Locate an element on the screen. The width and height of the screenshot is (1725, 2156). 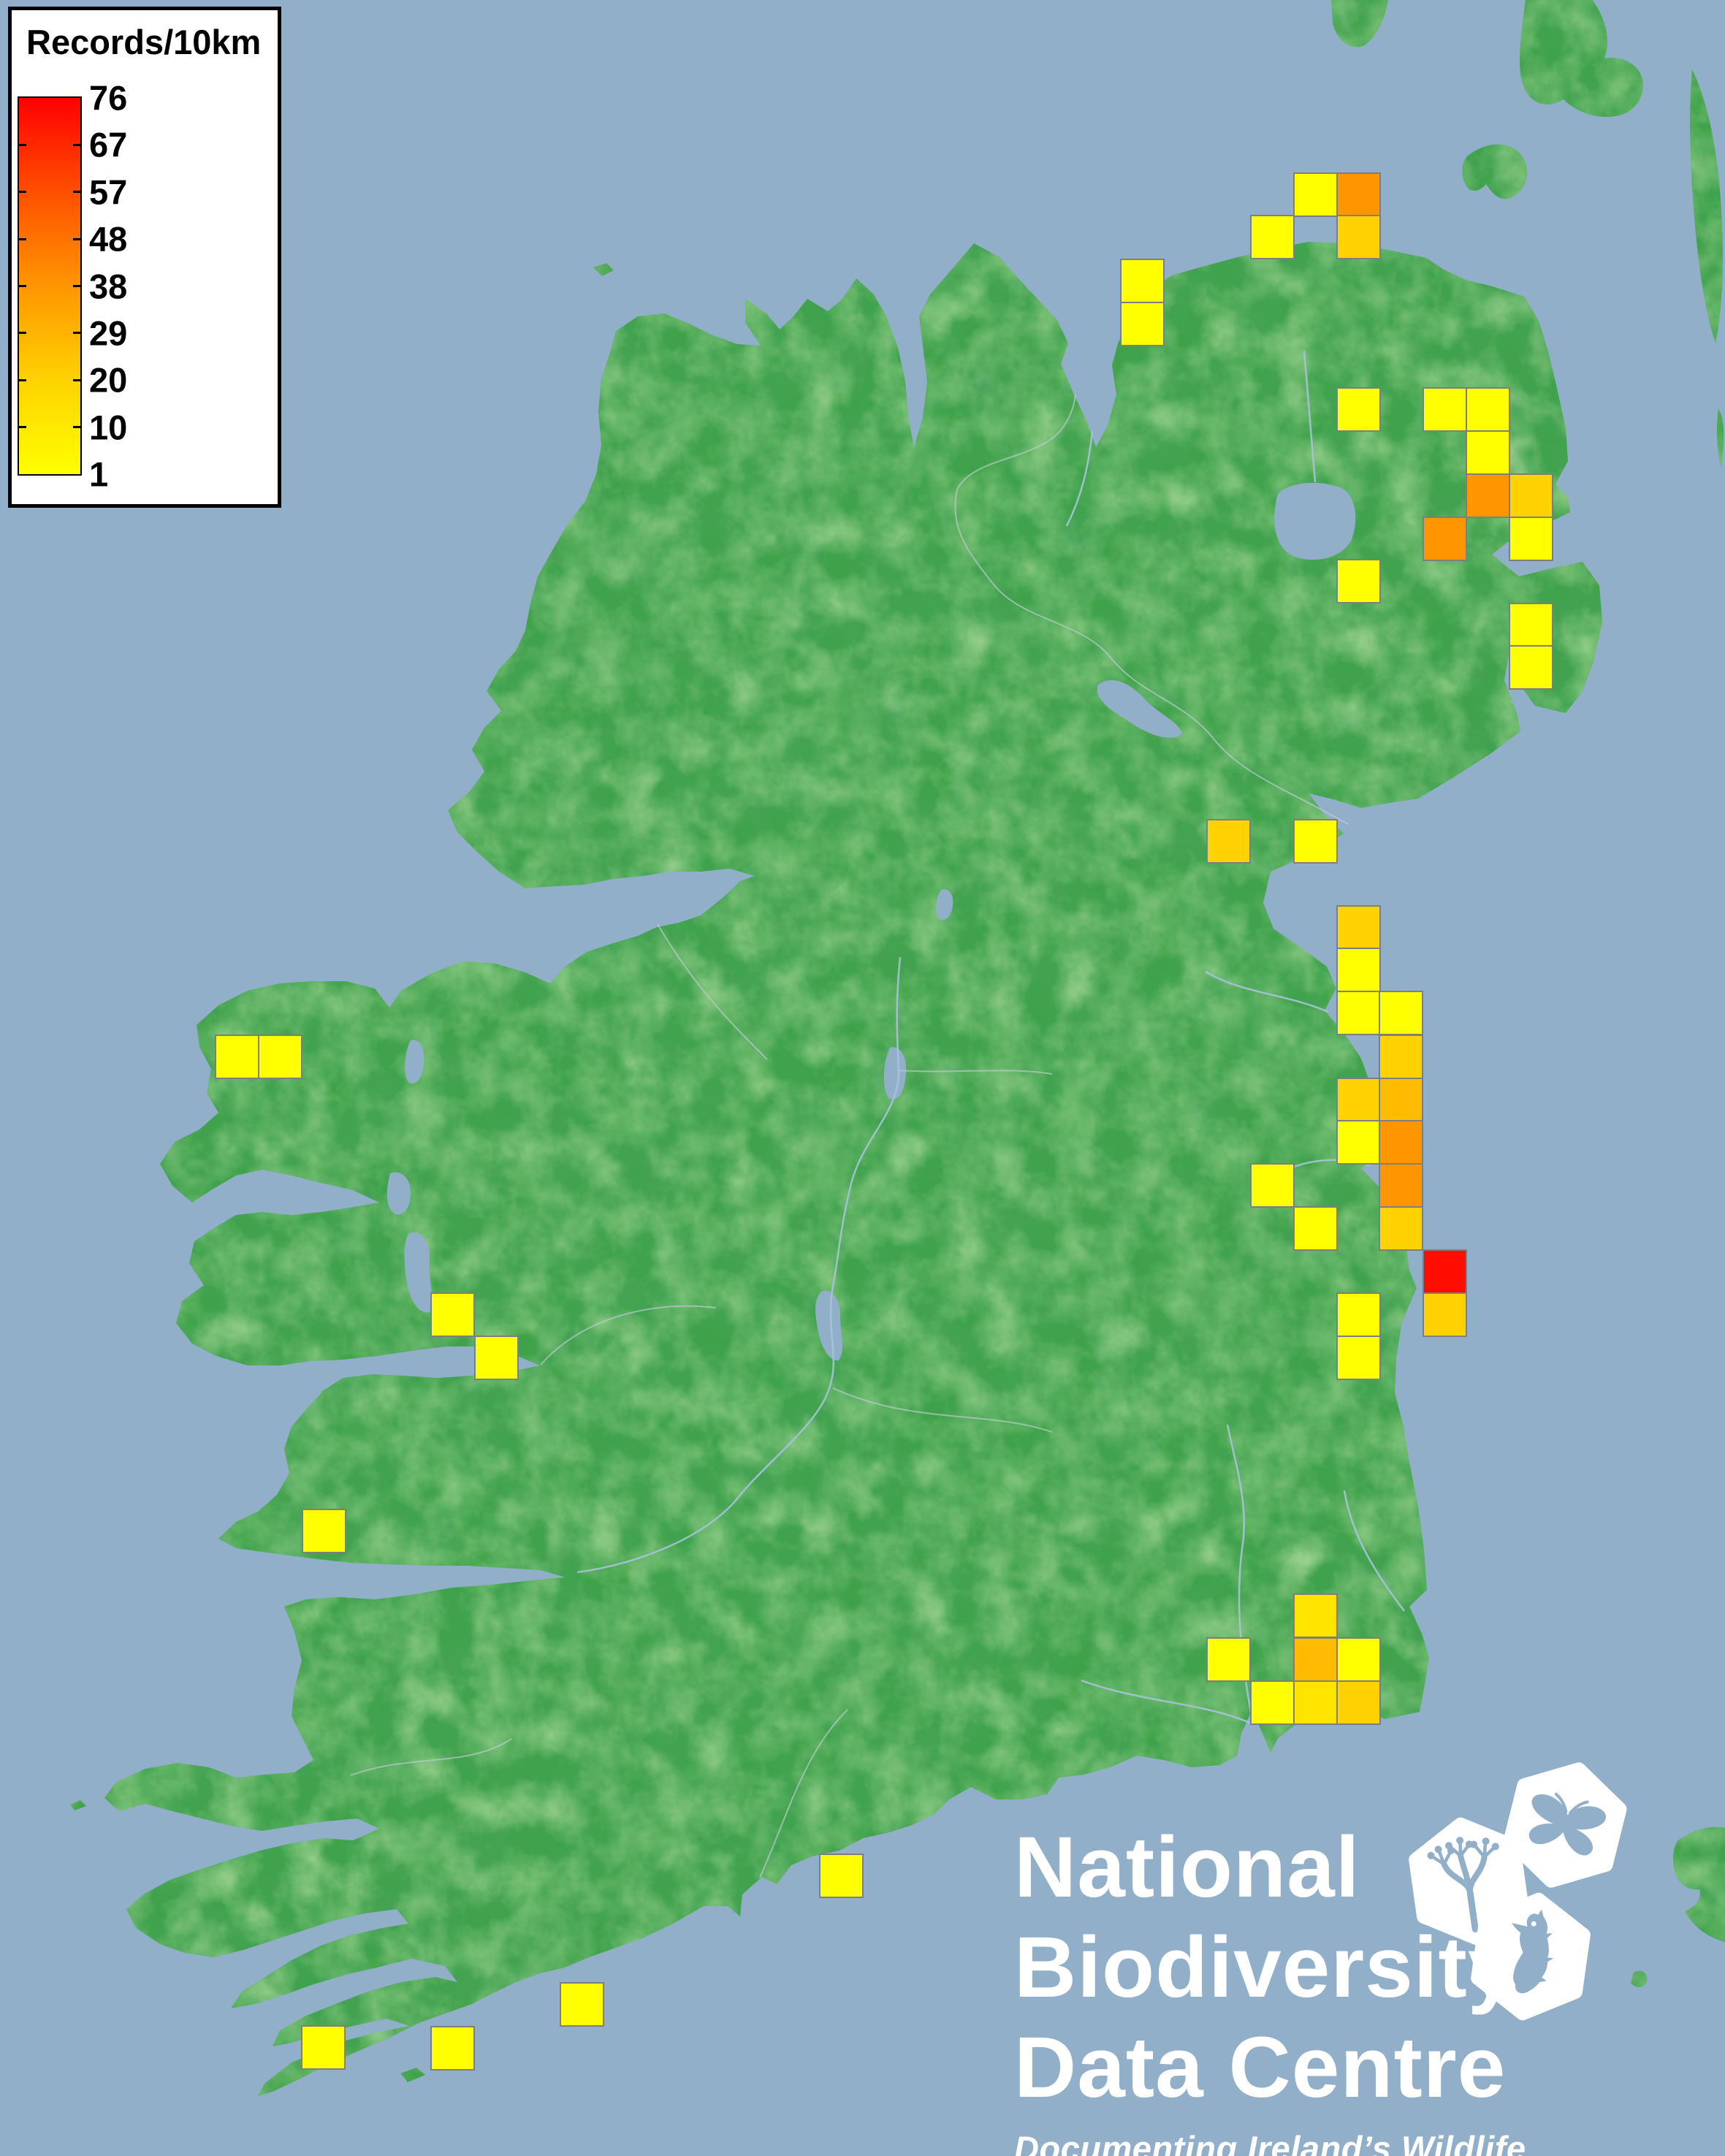
legend-value: 29 is located at coordinates (109, 333).